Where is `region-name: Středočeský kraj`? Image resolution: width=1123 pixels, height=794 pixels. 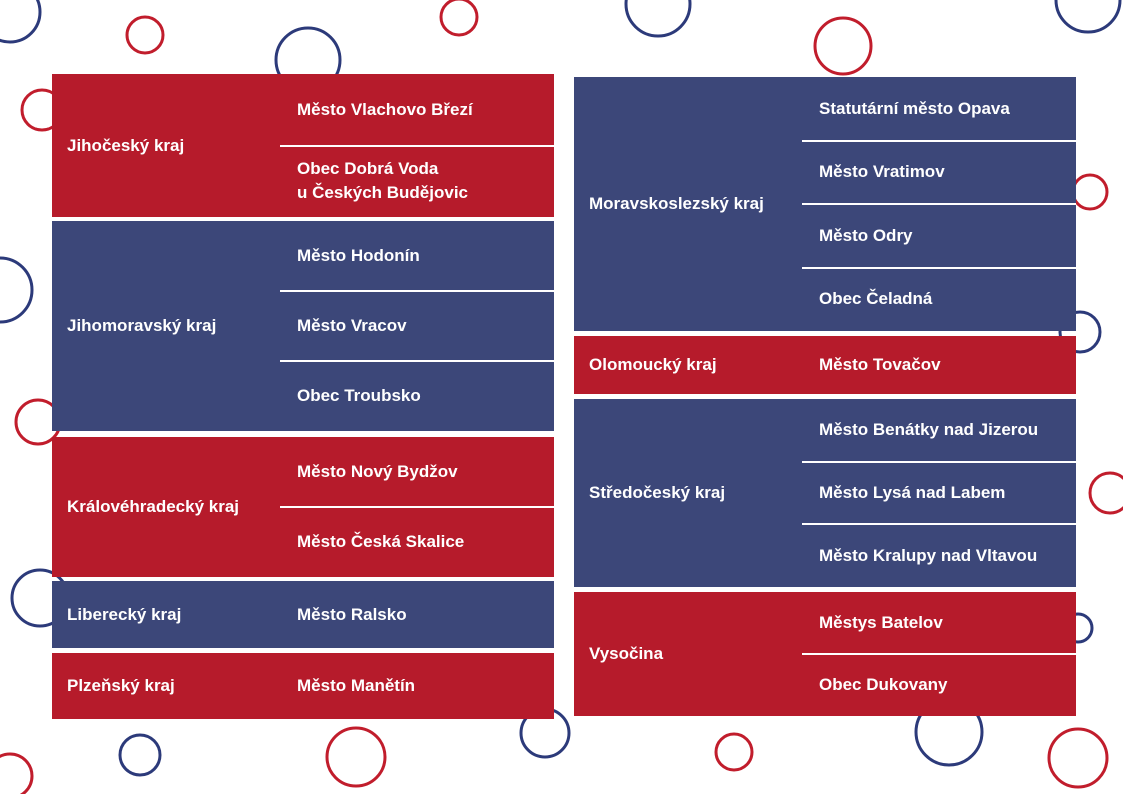 region-name: Středočeský kraj is located at coordinates (657, 492).